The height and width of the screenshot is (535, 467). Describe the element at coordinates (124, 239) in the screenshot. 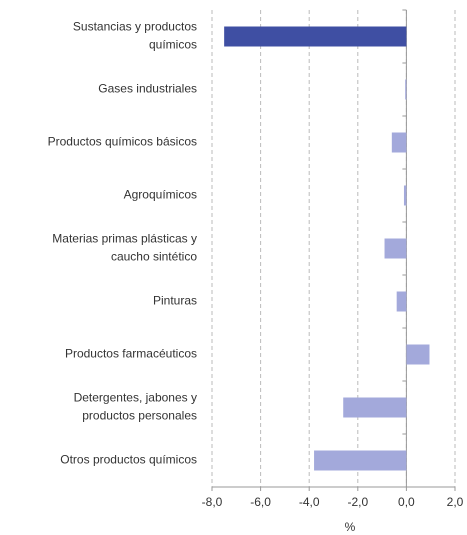

I see `y-tick-label: Materias primas plásticas y` at that location.